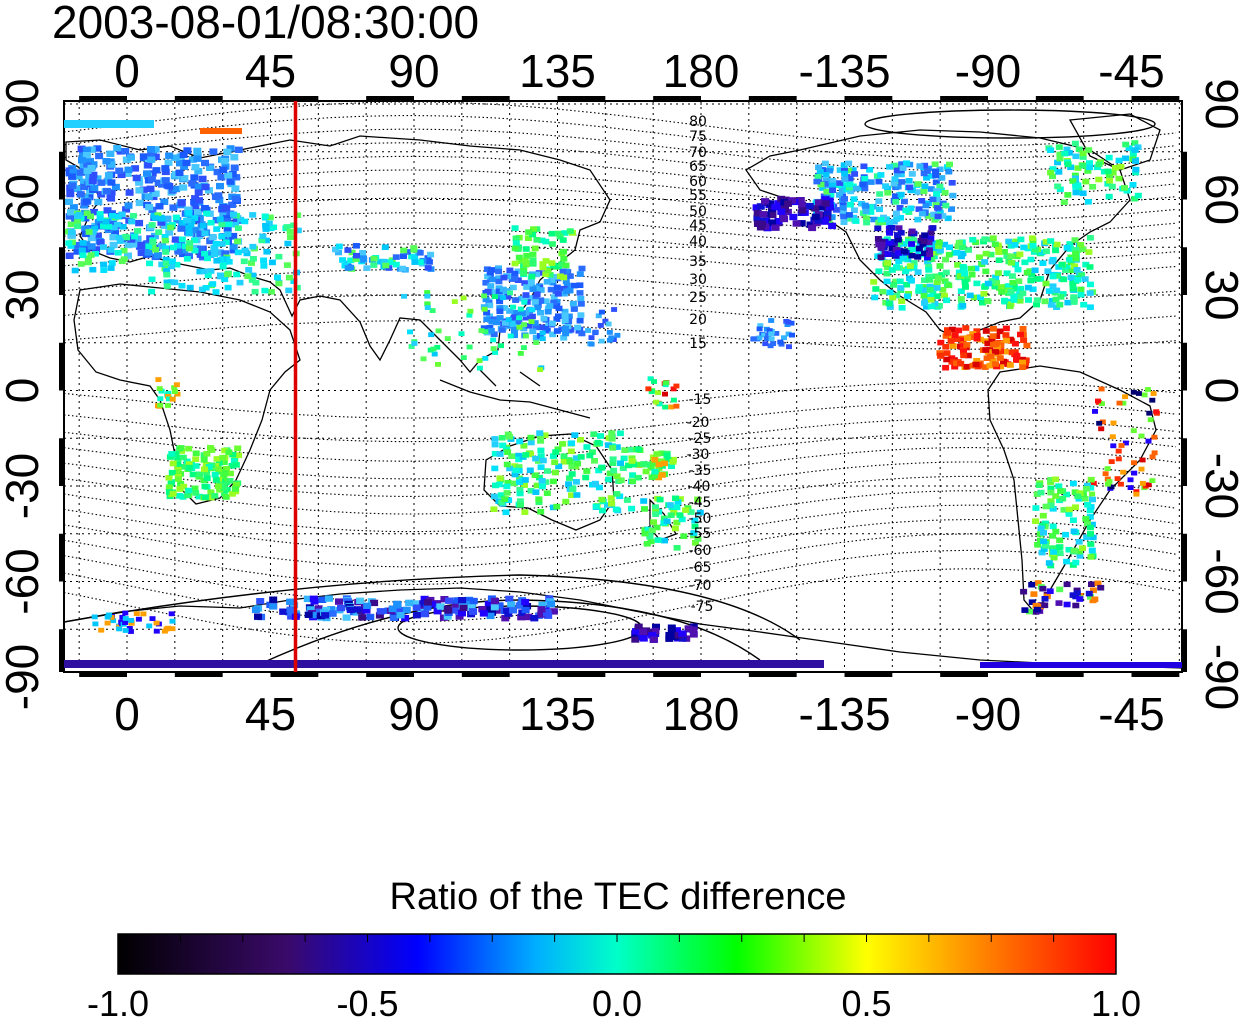 This screenshot has width=1240, height=1024. I want to click on lat-label-left: 30, so click(24, 294).